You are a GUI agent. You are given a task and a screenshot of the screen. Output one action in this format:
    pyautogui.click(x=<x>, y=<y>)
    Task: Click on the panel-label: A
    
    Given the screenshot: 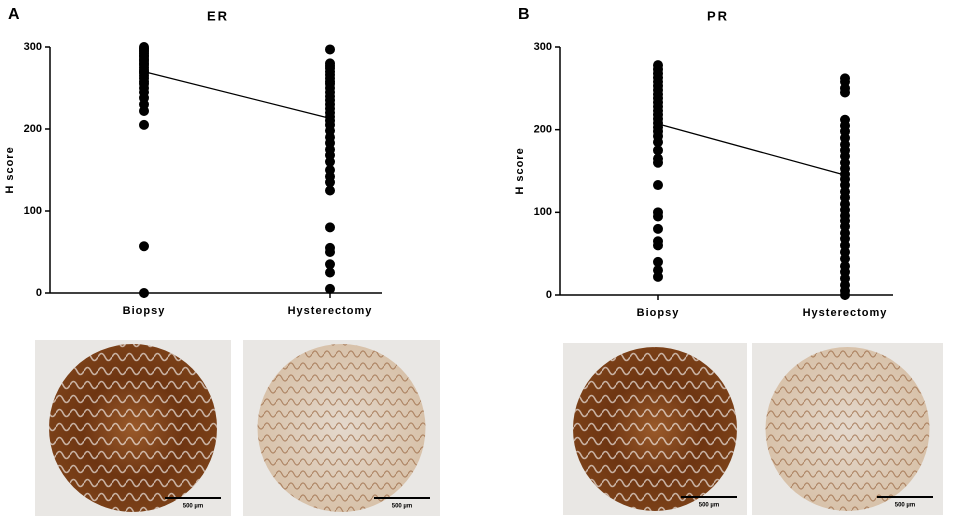 What is the action you would take?
    pyautogui.click(x=14, y=14)
    